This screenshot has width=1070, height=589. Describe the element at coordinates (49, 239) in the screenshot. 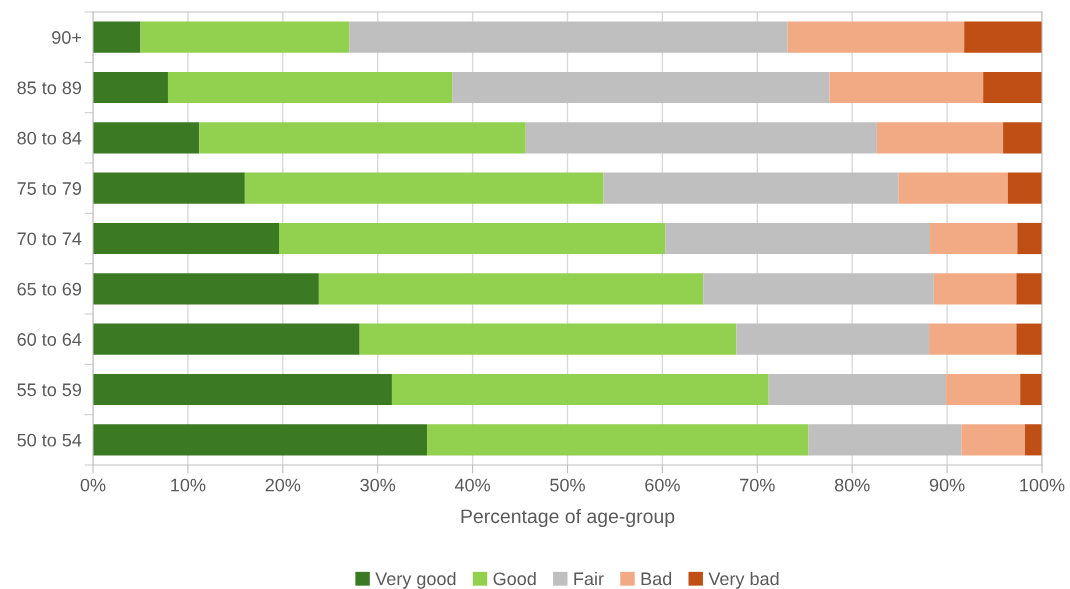

I see `y-tick-label: 70 to 74` at that location.